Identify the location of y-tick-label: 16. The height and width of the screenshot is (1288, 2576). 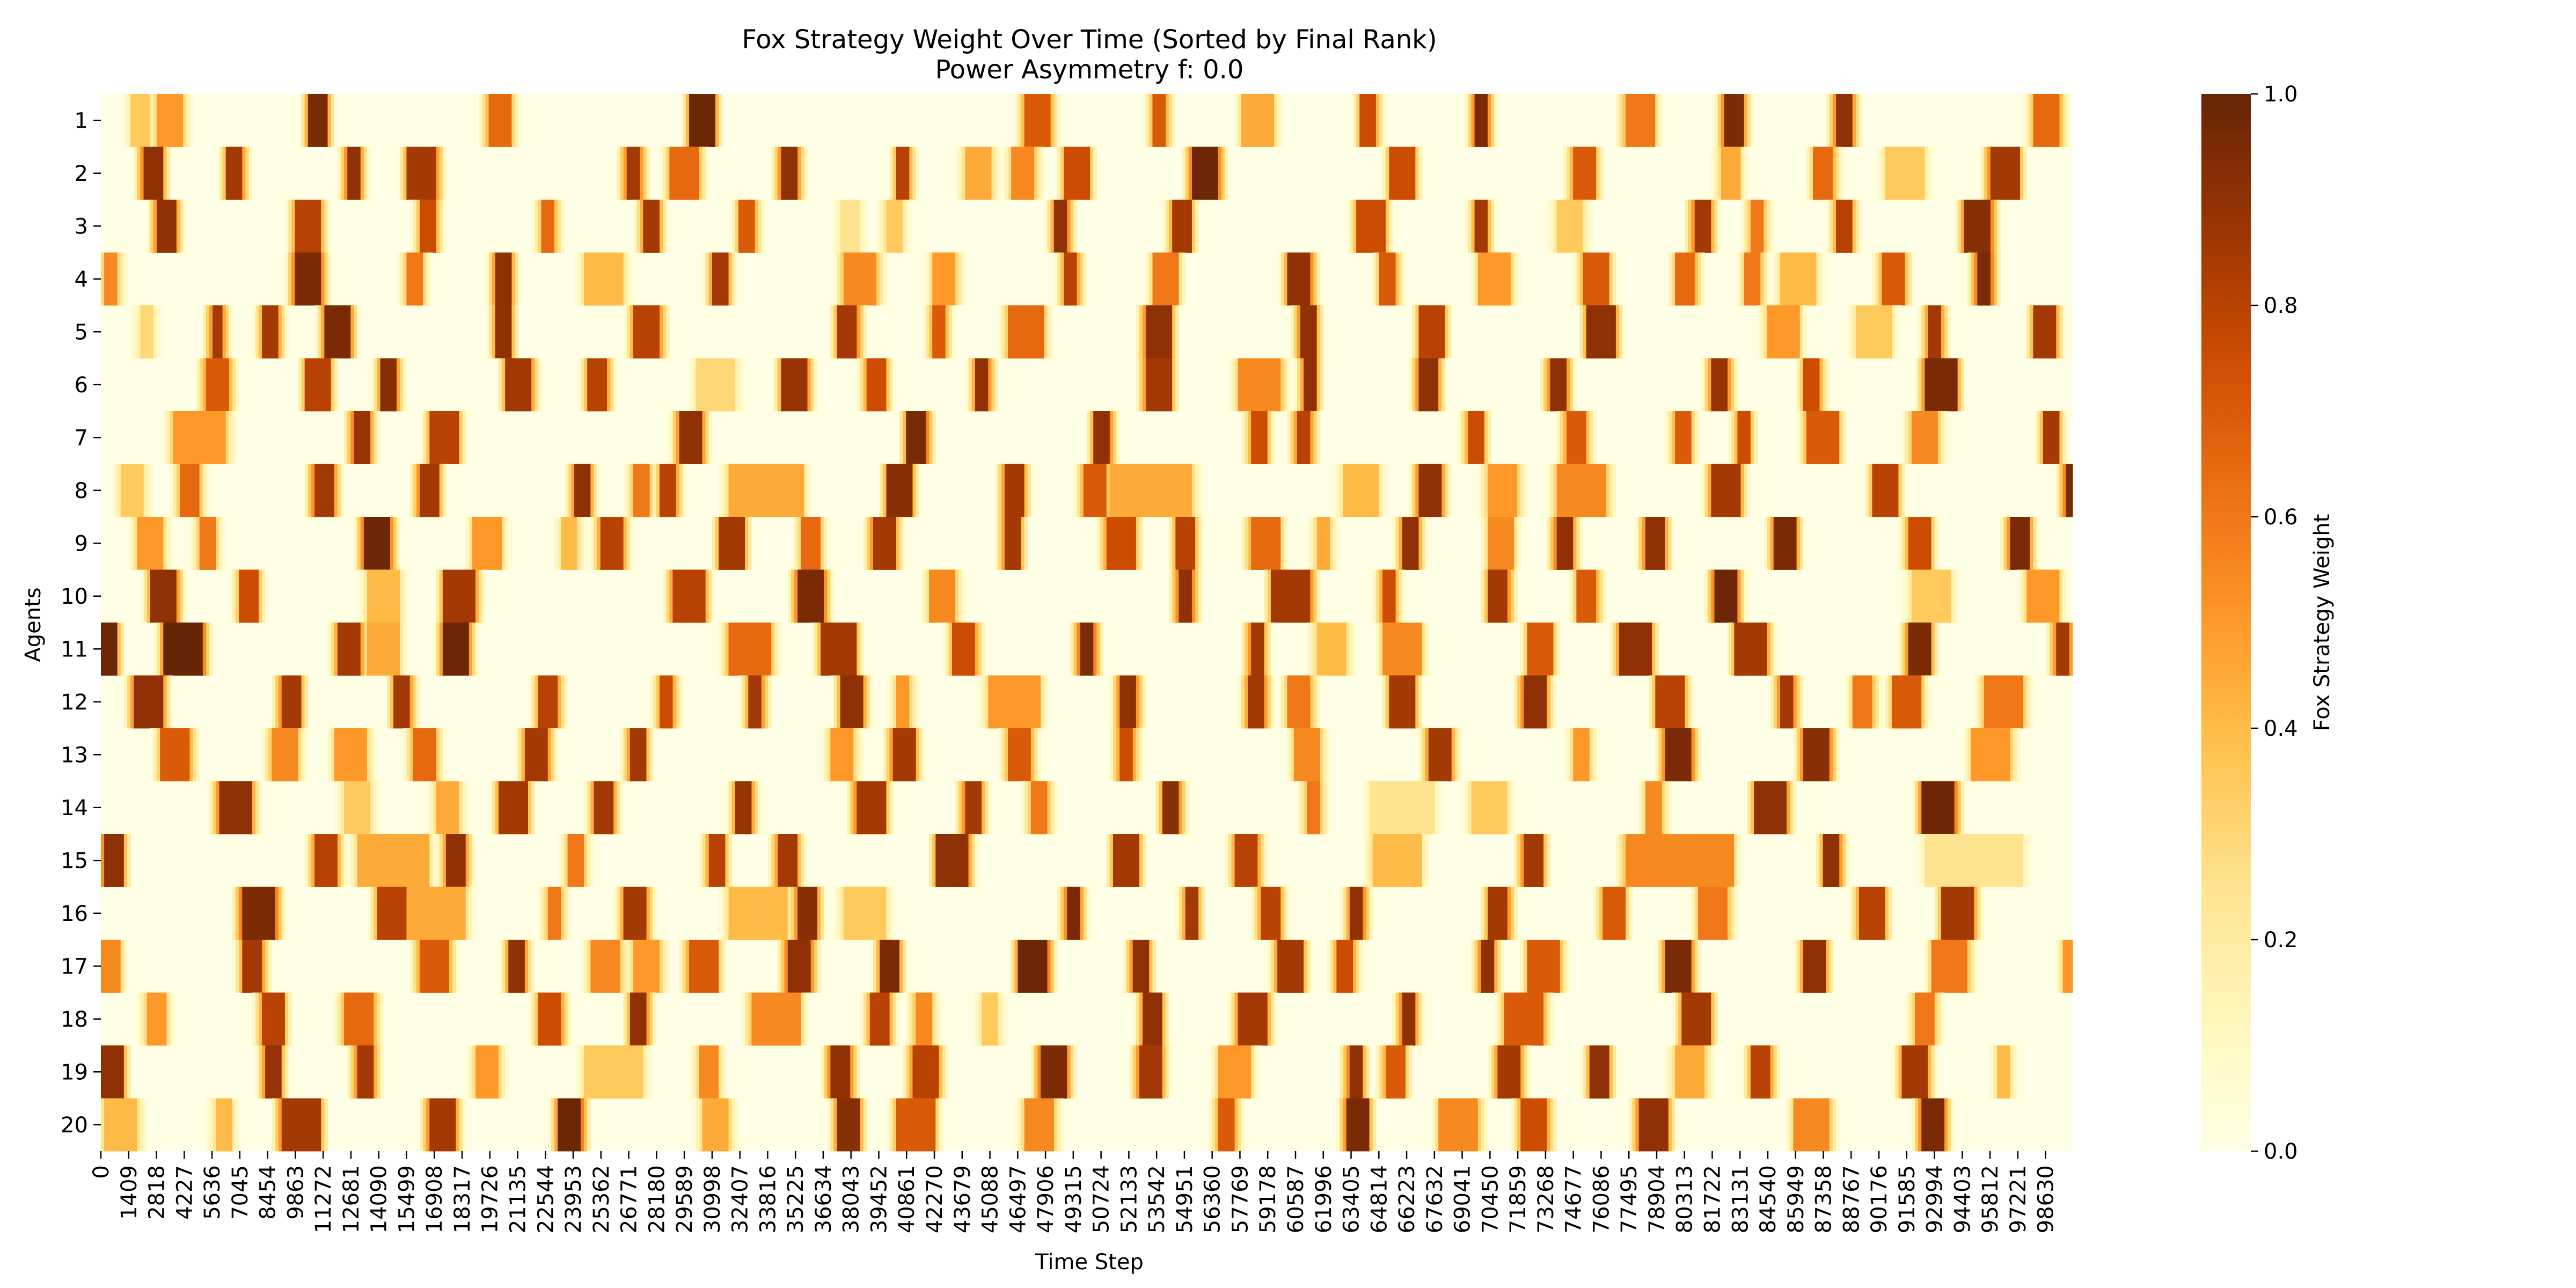
(74, 914).